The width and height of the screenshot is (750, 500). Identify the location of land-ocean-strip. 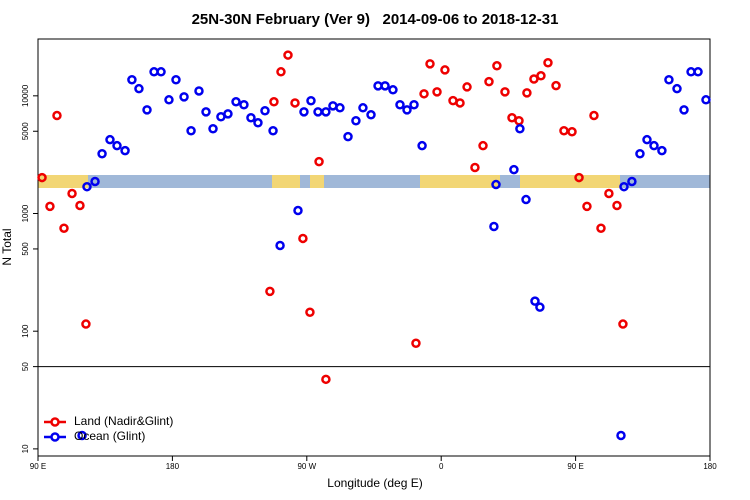
(374, 181).